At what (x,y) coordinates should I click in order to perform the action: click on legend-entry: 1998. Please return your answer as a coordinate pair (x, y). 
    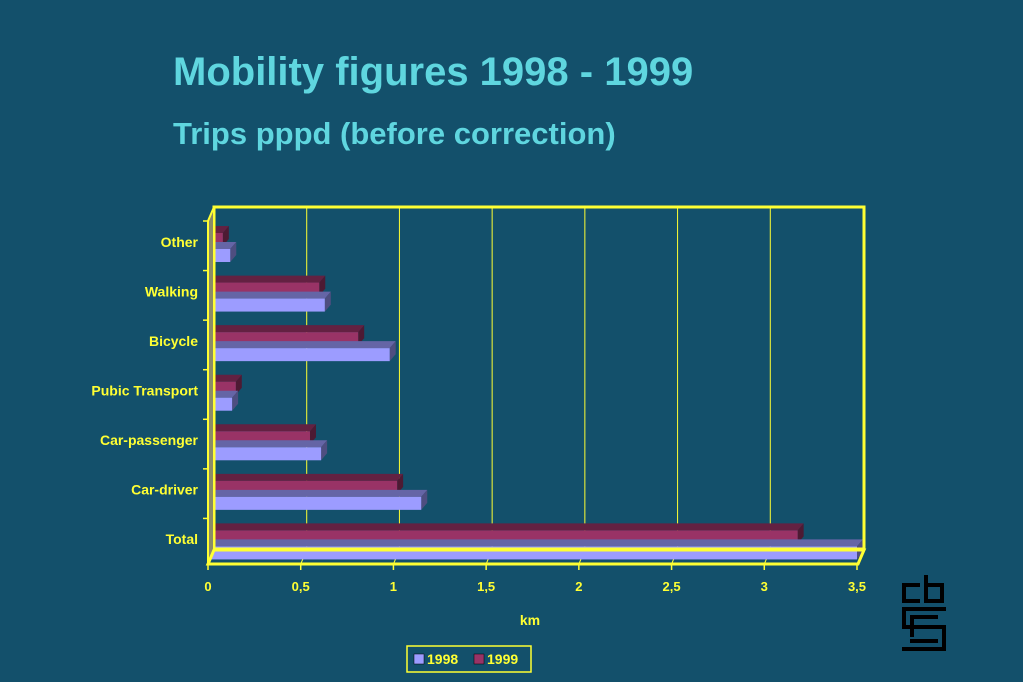
    Looking at the image, I should click on (442, 659).